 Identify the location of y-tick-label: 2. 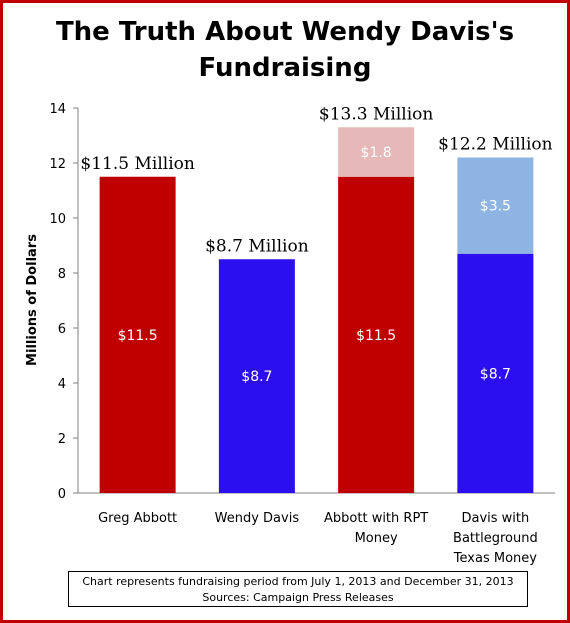
(62, 439).